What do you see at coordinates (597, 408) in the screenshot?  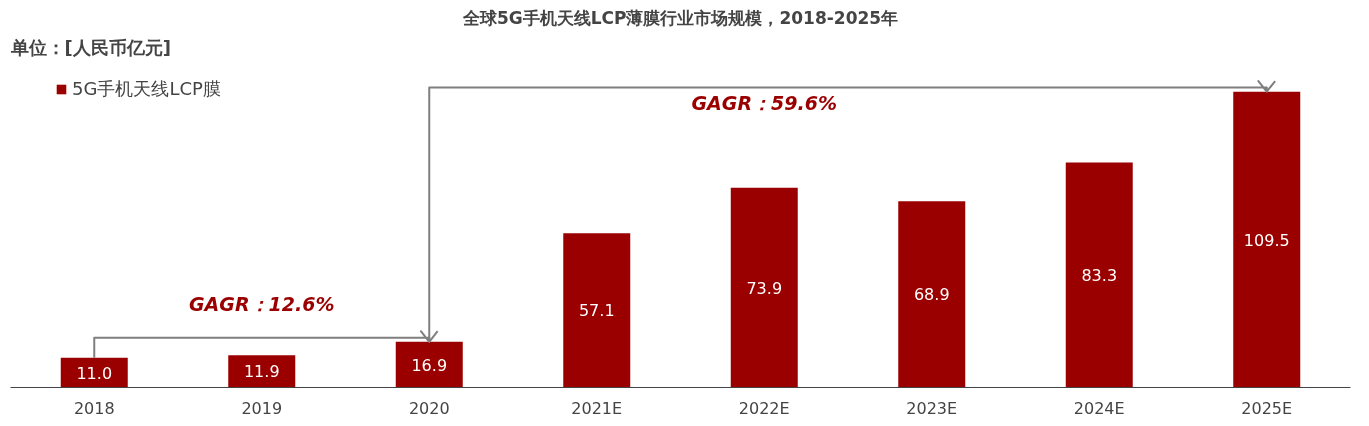 I see `x-tick-label: 2021E` at bounding box center [597, 408].